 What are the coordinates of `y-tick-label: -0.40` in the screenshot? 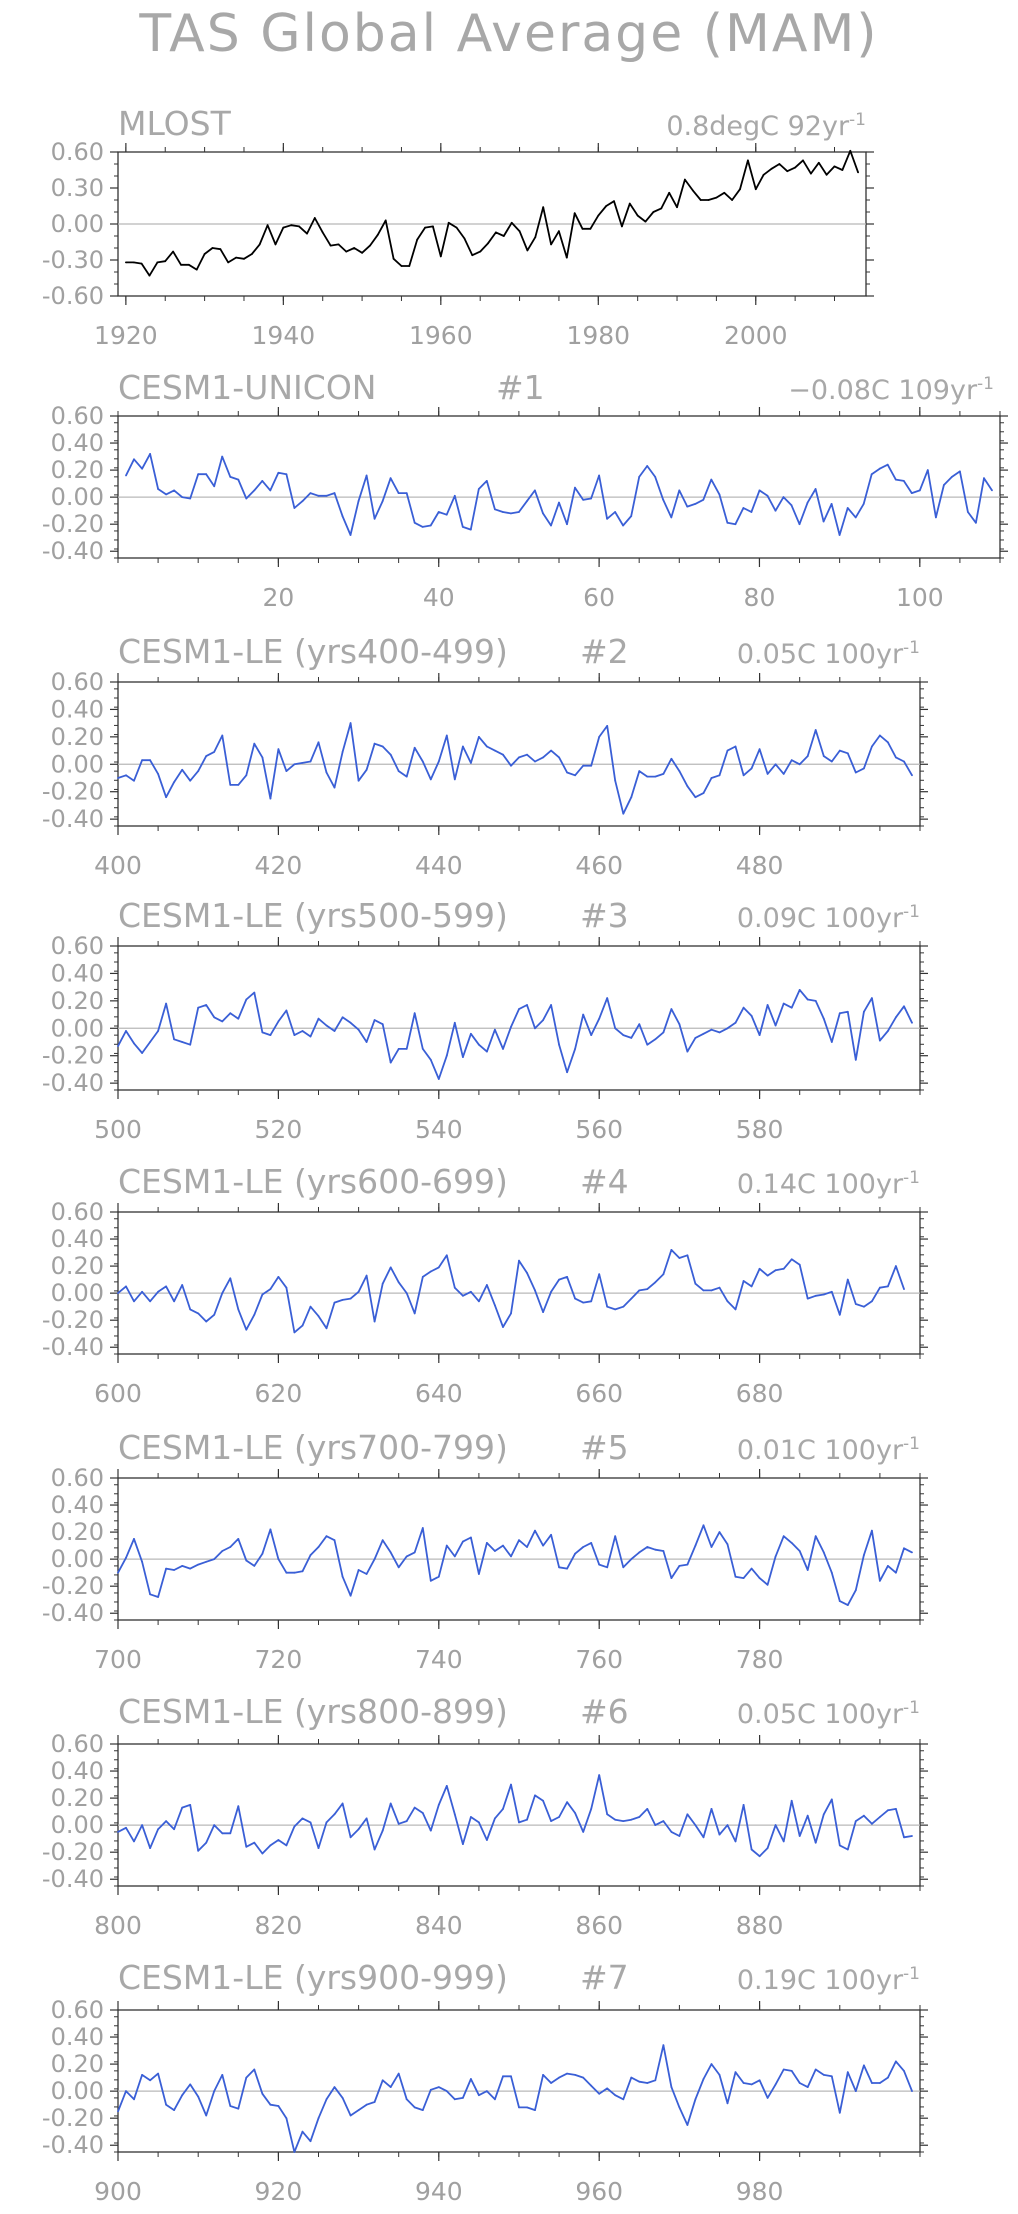 It's located at (73, 551).